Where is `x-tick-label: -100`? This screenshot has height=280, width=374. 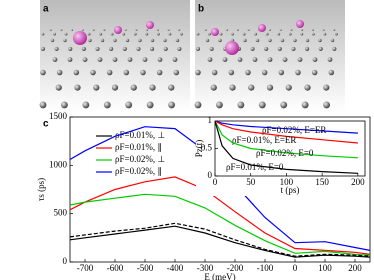
x-tick-label: -100 is located at coordinates (265, 268).